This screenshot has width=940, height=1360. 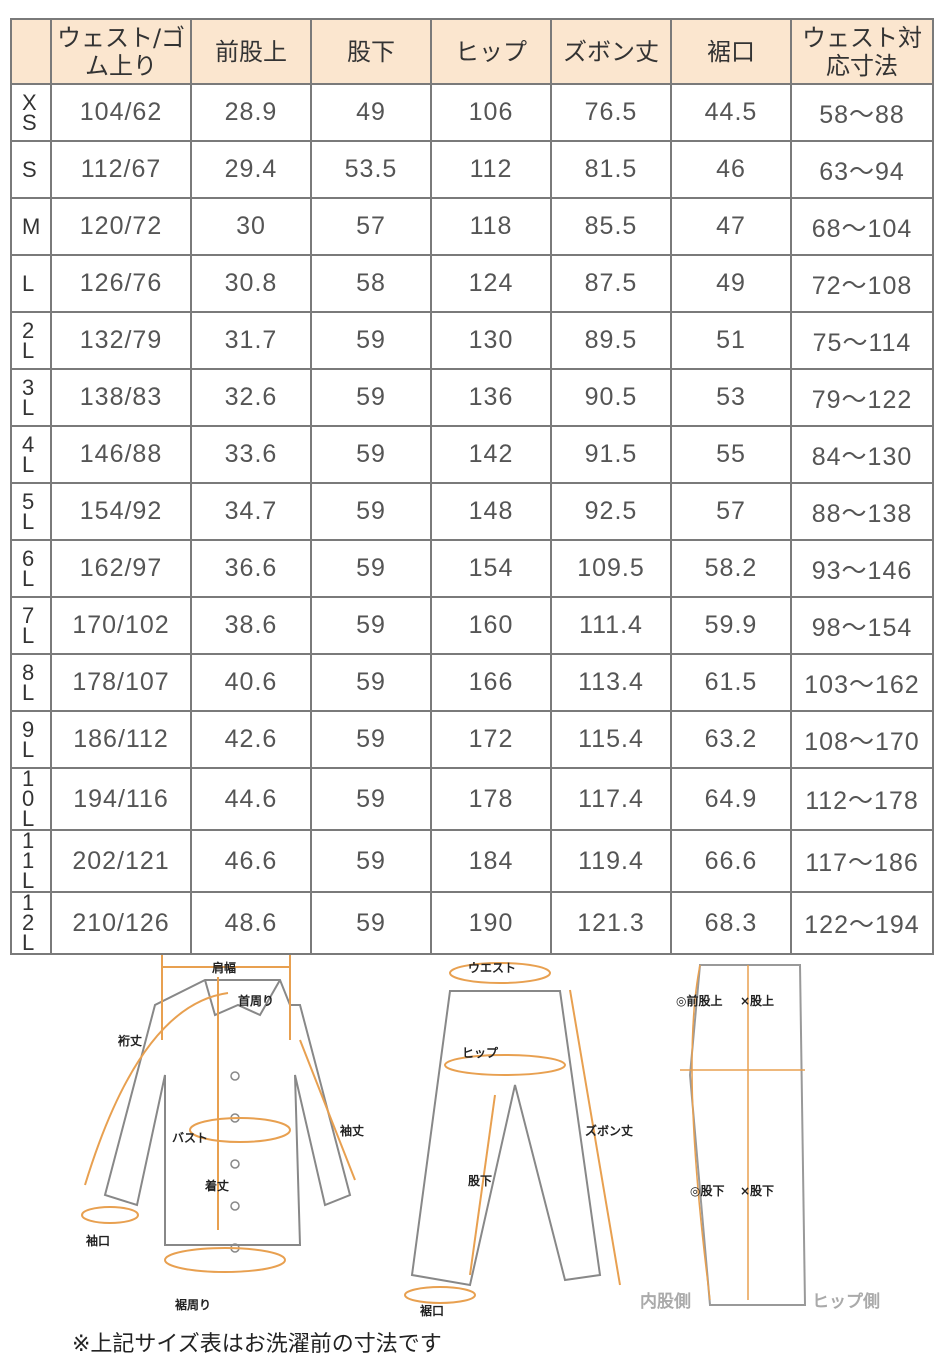 I want to click on column-header: ウェスト/ゴム上り, so click(x=121, y=51).